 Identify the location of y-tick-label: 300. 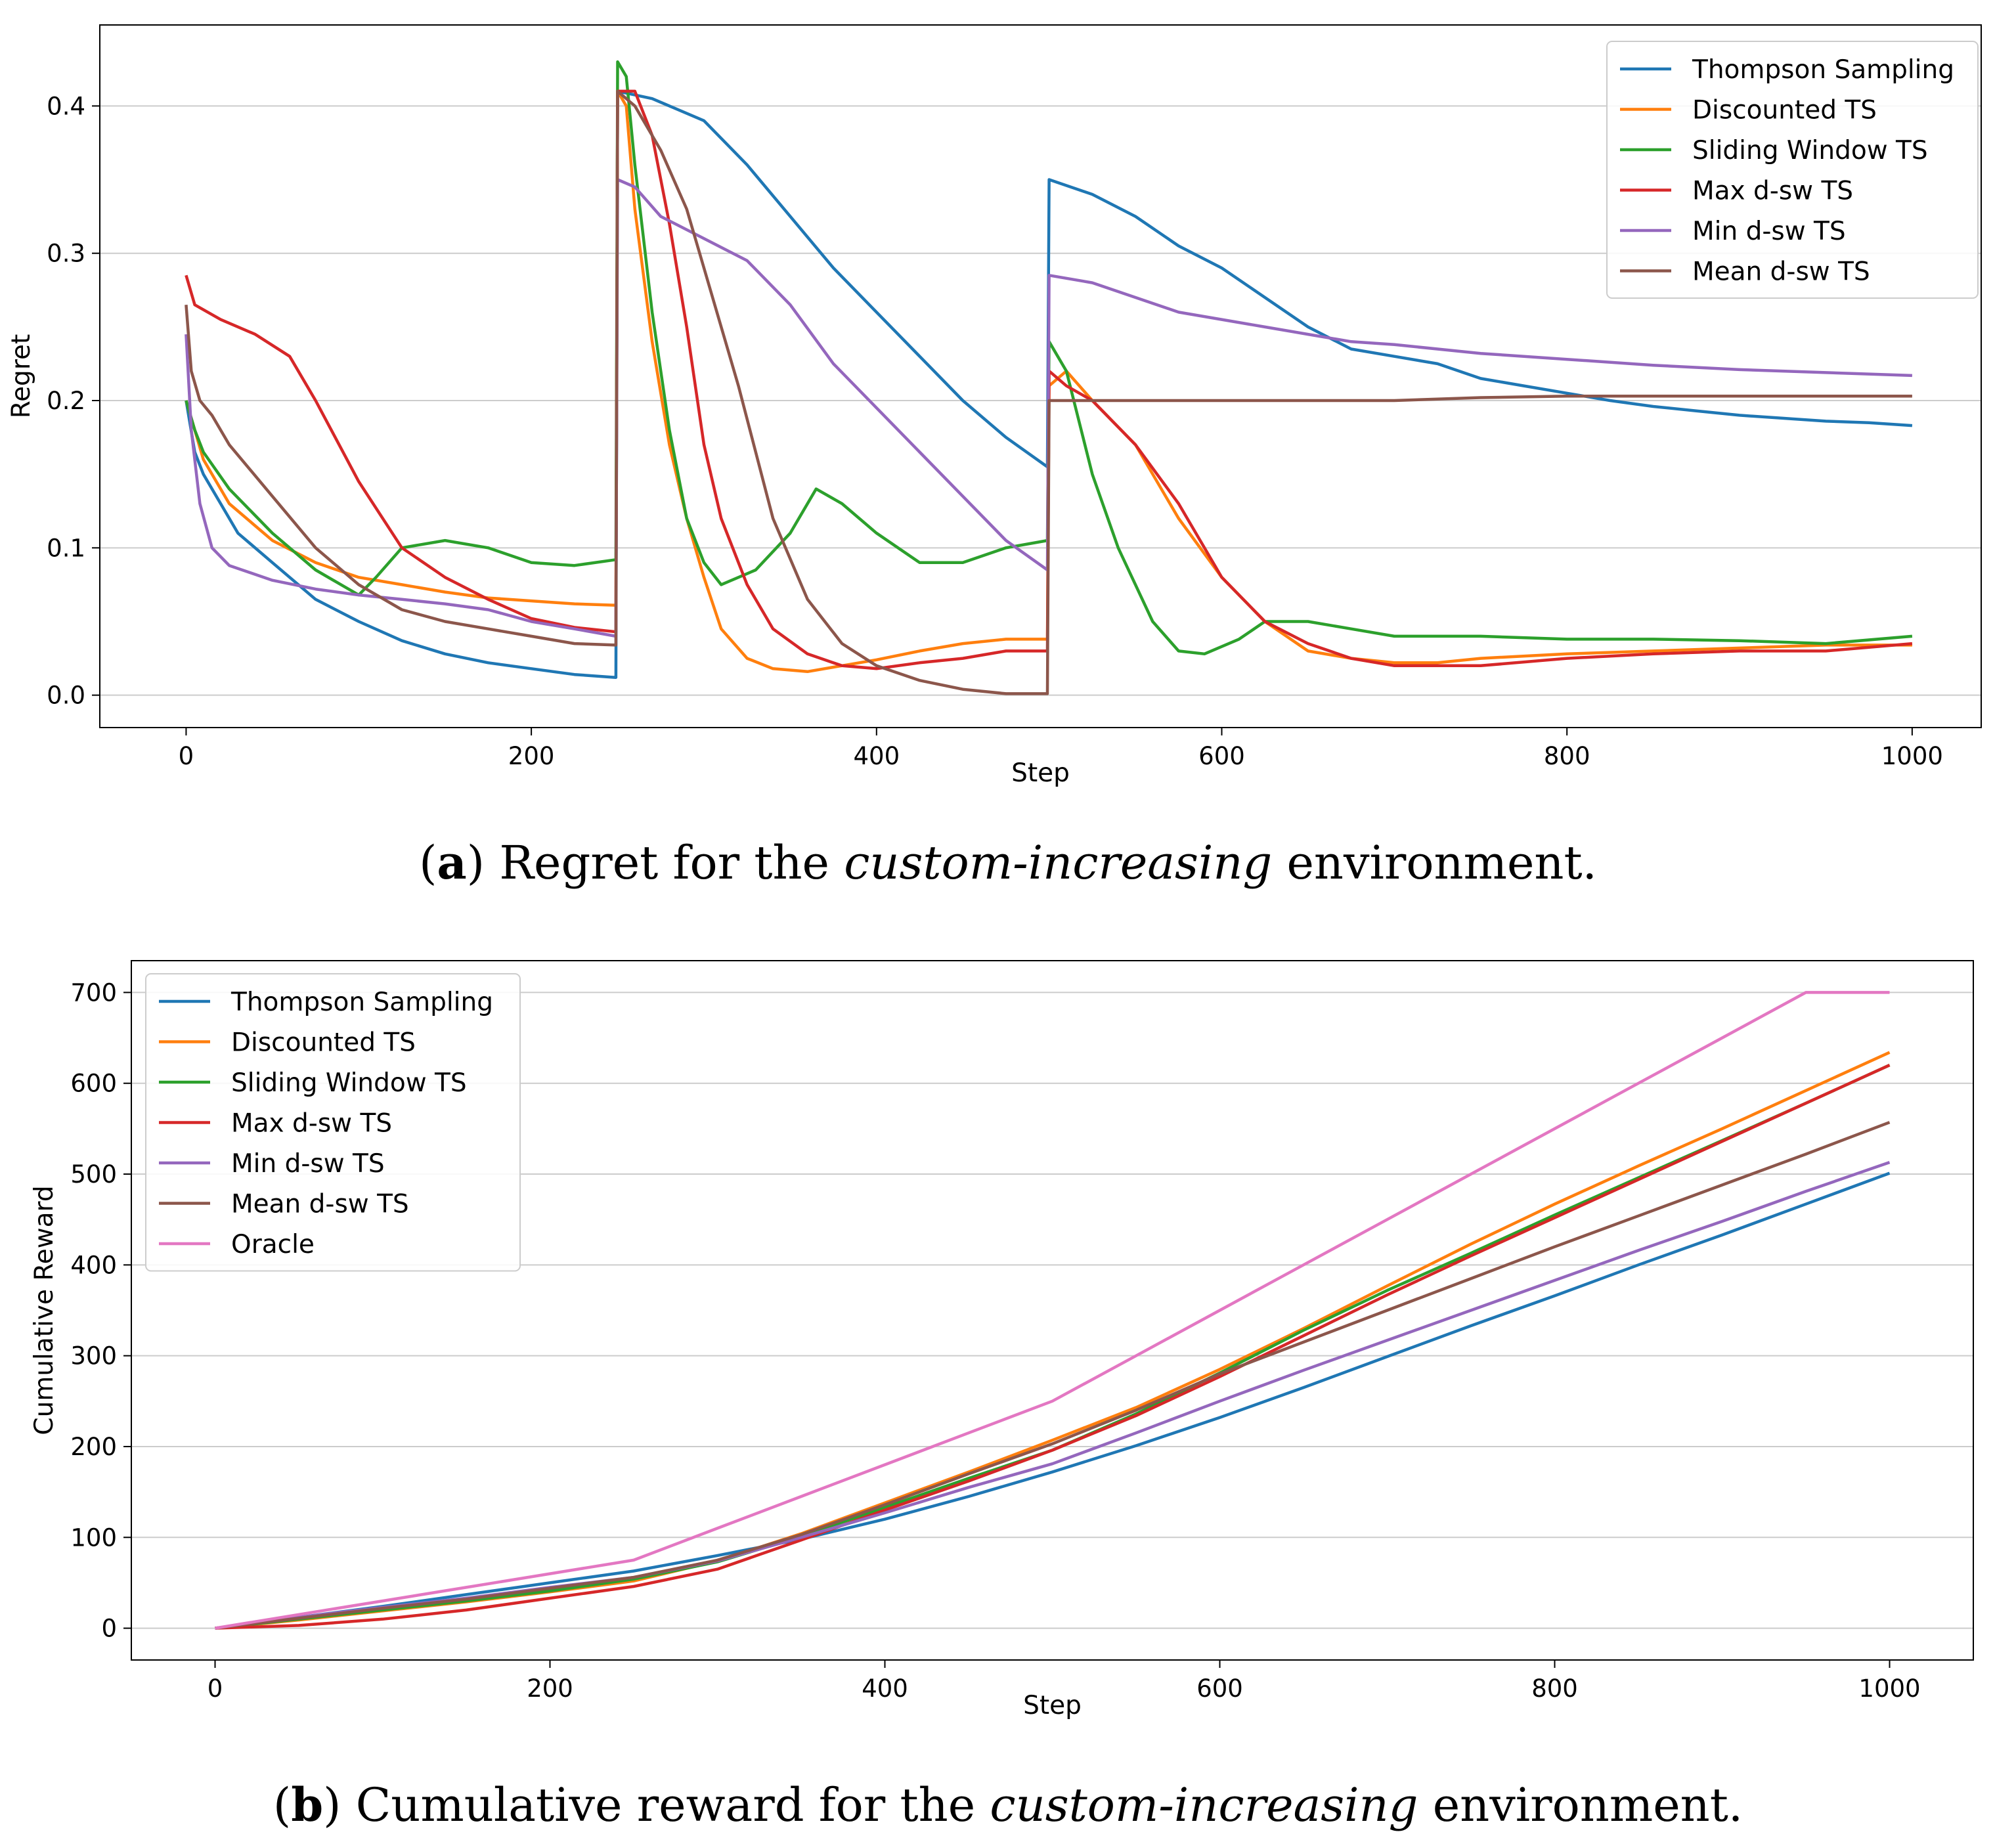
(93, 1356).